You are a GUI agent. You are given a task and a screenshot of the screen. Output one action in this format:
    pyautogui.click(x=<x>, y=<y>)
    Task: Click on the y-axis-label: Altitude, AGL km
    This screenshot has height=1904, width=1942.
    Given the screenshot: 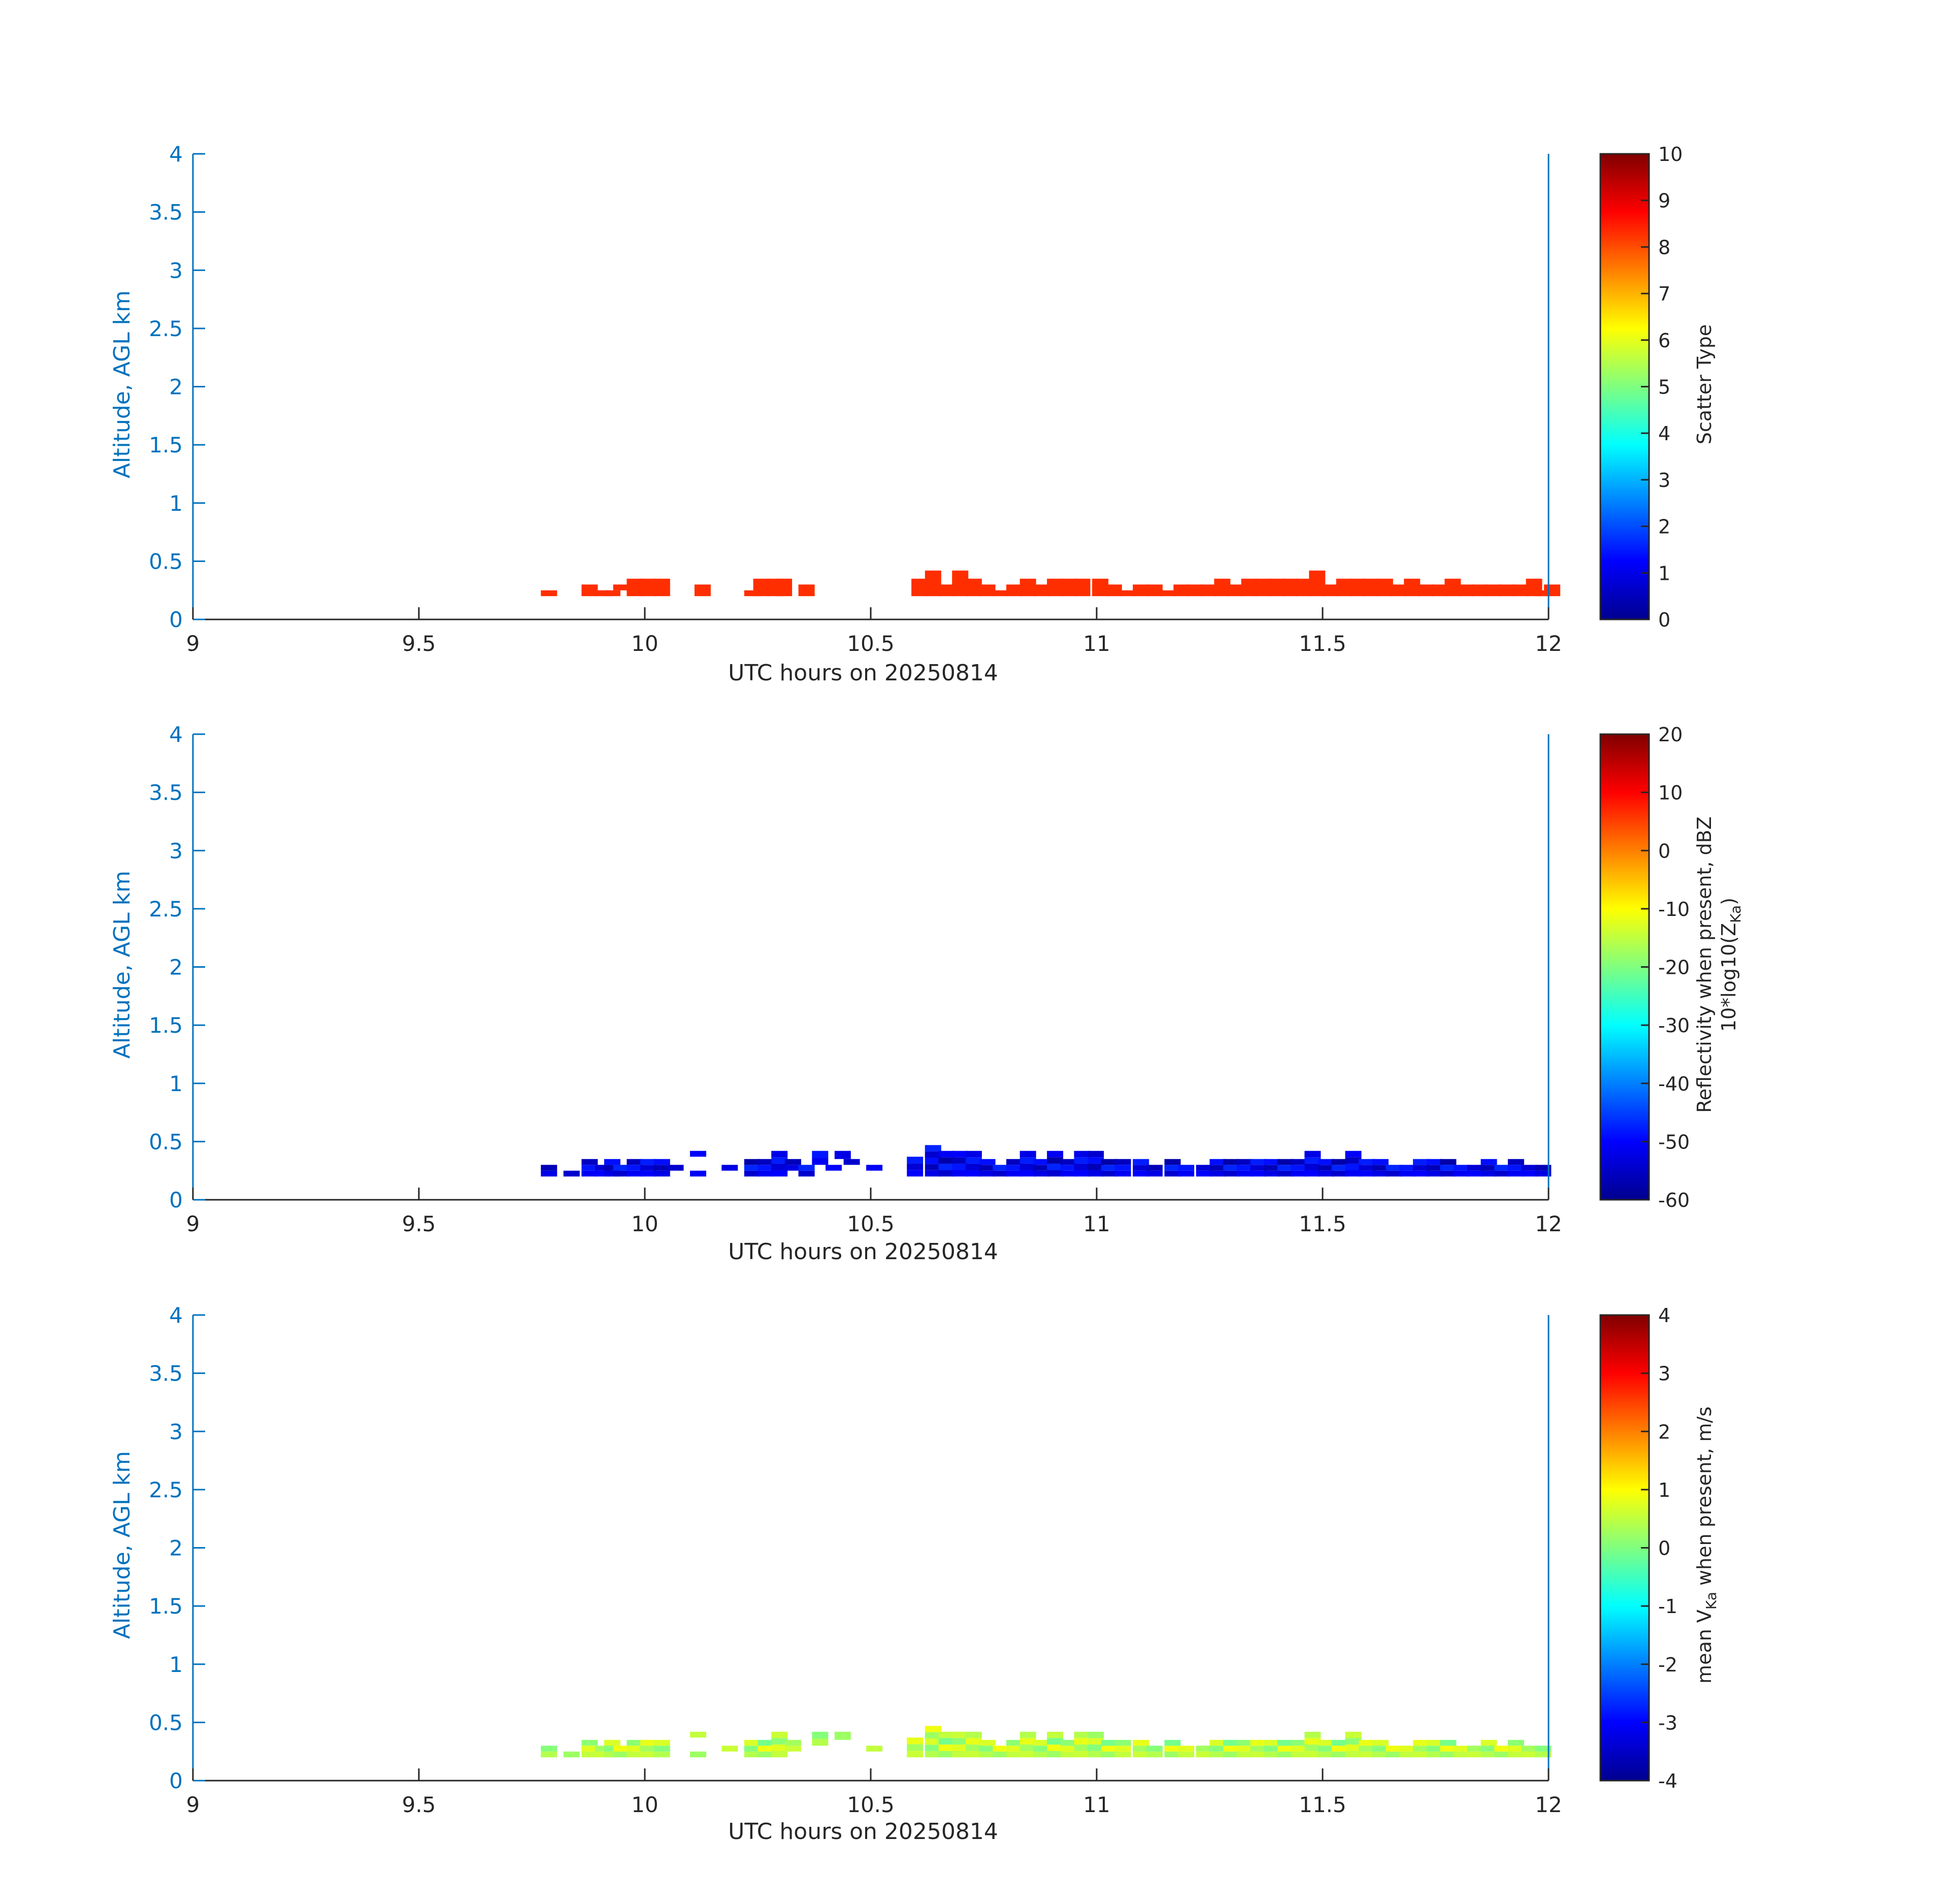 What is the action you would take?
    pyautogui.click(x=122, y=965)
    